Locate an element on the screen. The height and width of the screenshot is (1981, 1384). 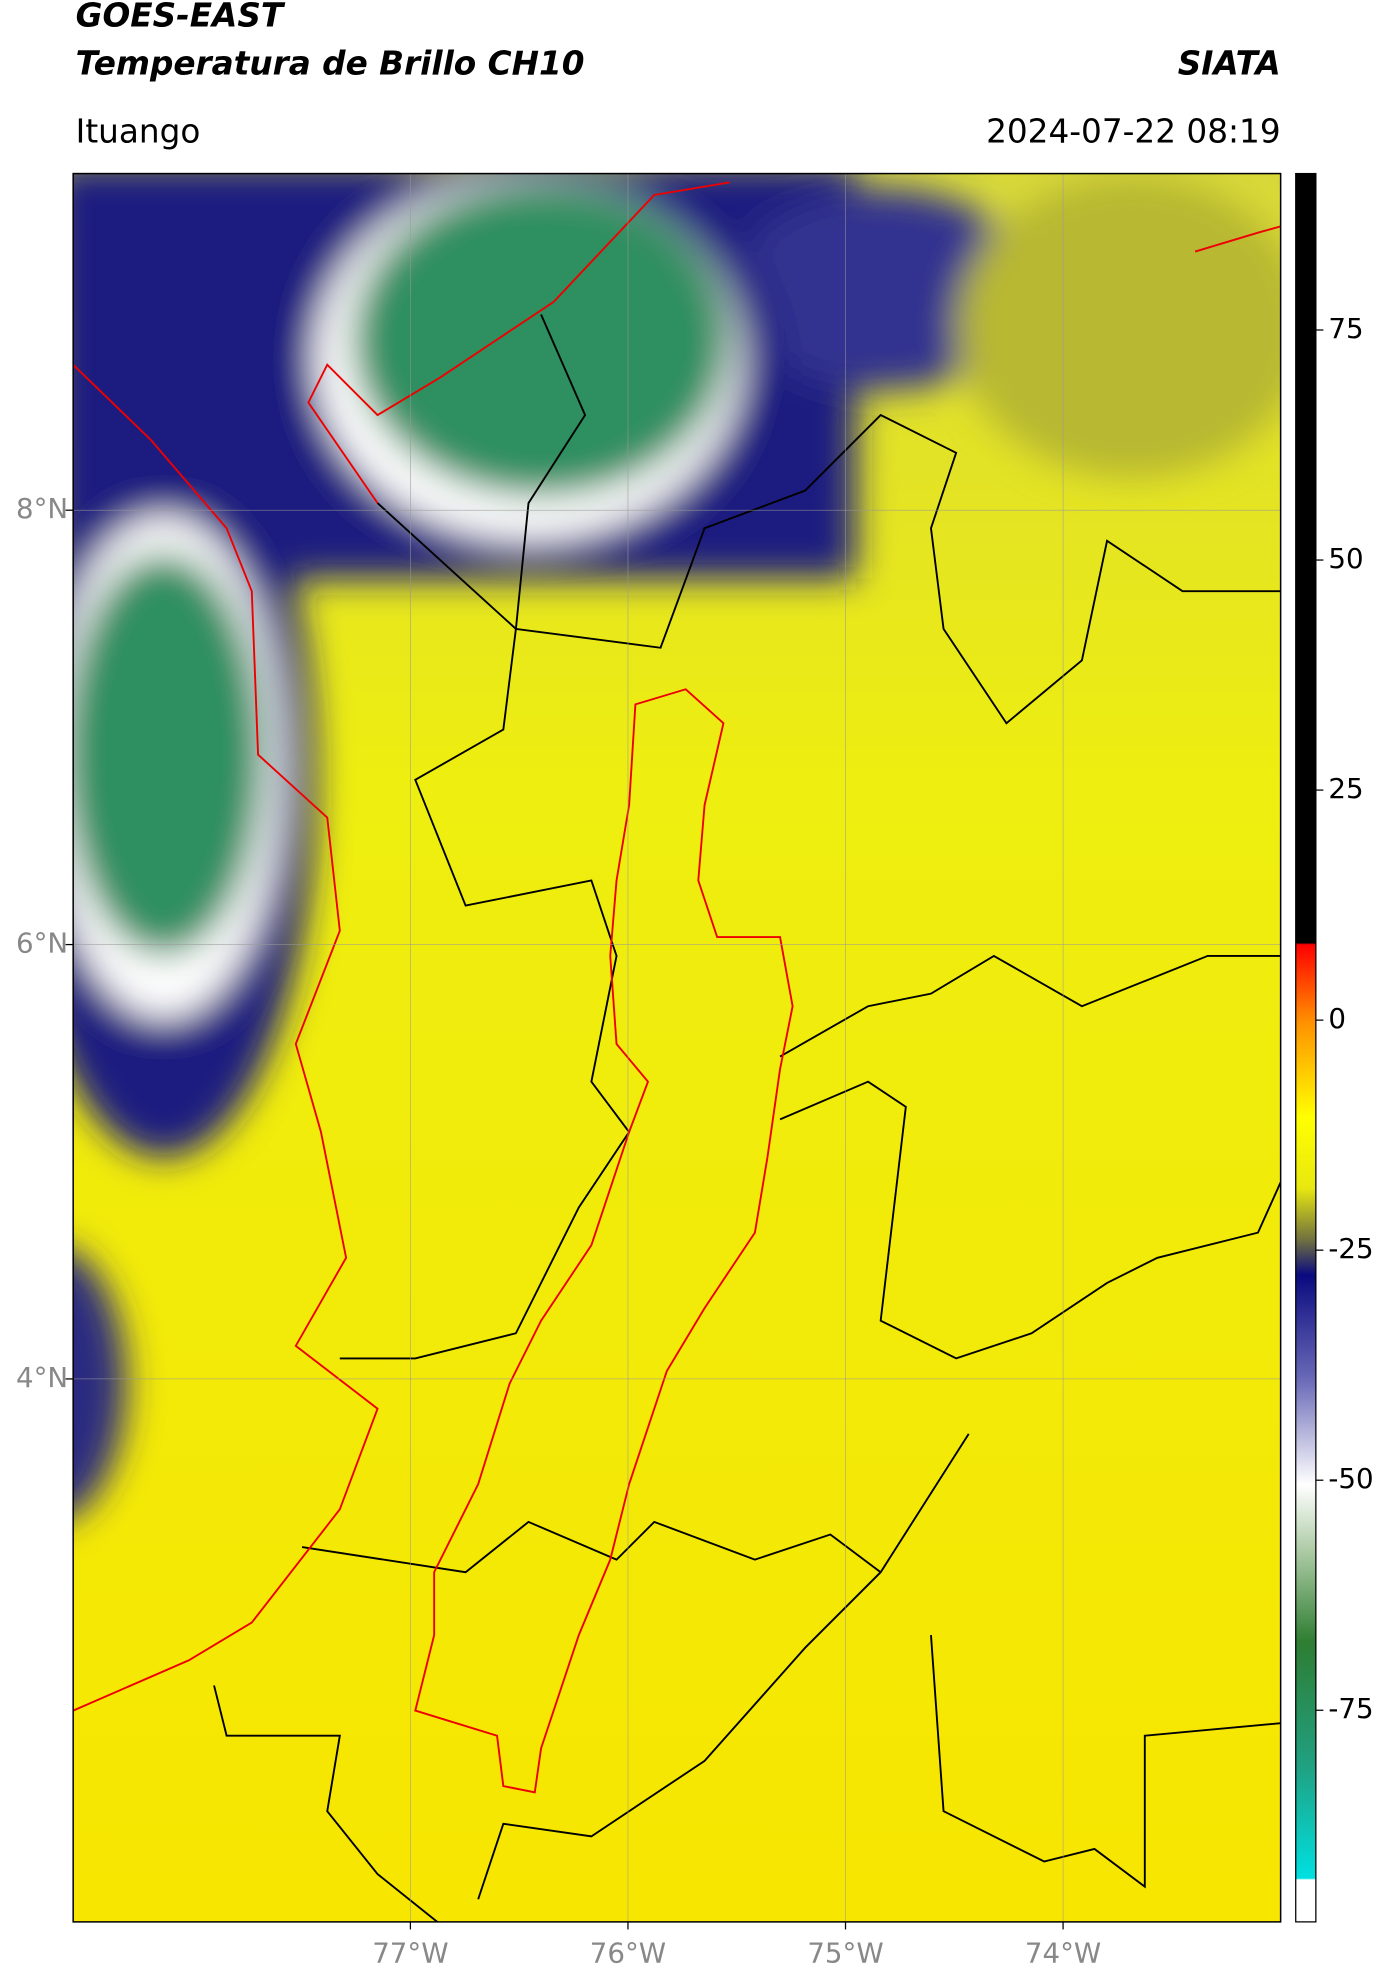
colorbar is located at coordinates (1306, 1047).